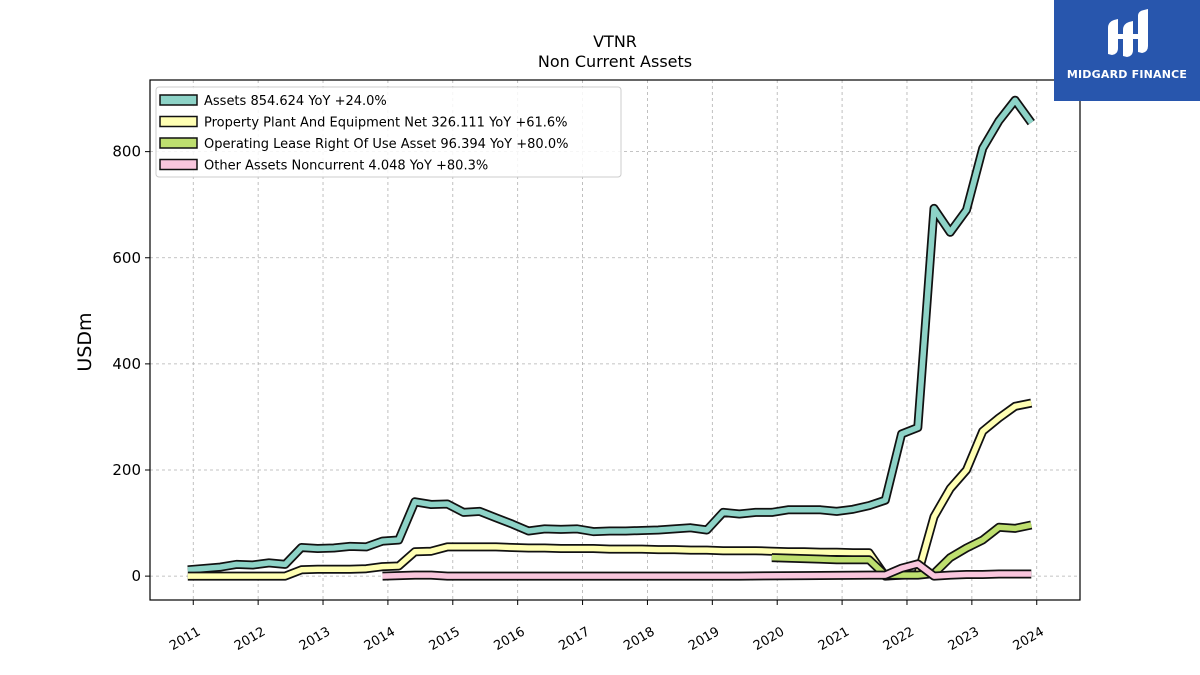  Describe the element at coordinates (445, 639) in the screenshot. I see `x-tick-label: 2015` at that location.